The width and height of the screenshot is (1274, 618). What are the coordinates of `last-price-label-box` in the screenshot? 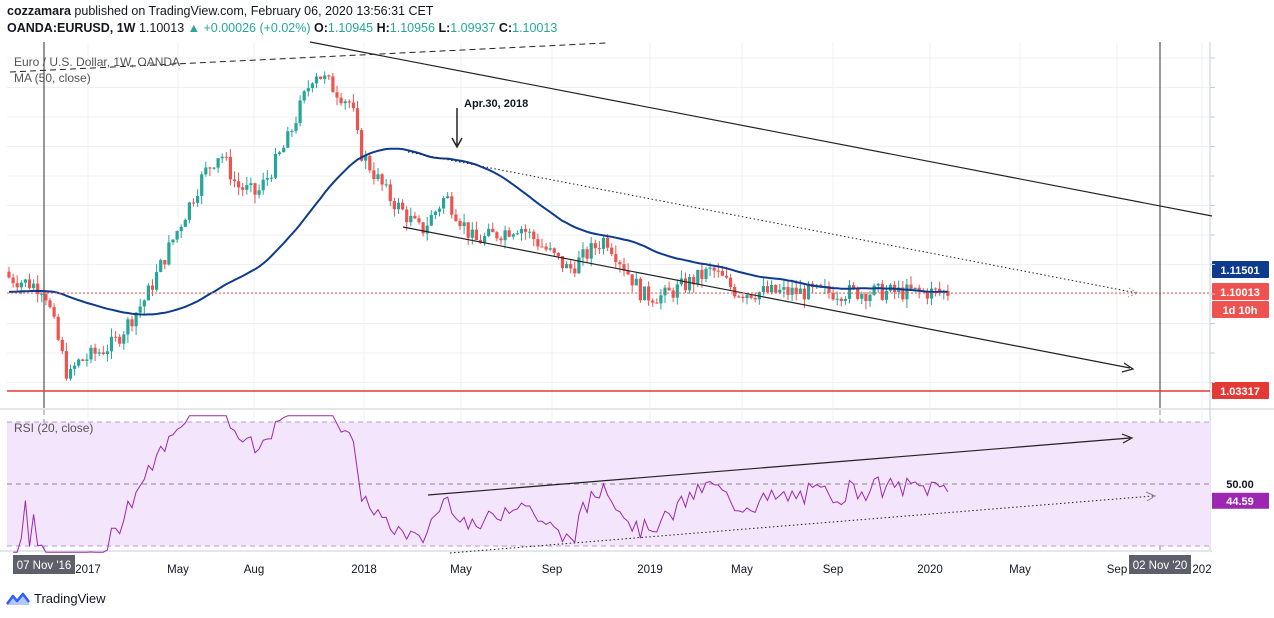 It's located at (1240, 291).